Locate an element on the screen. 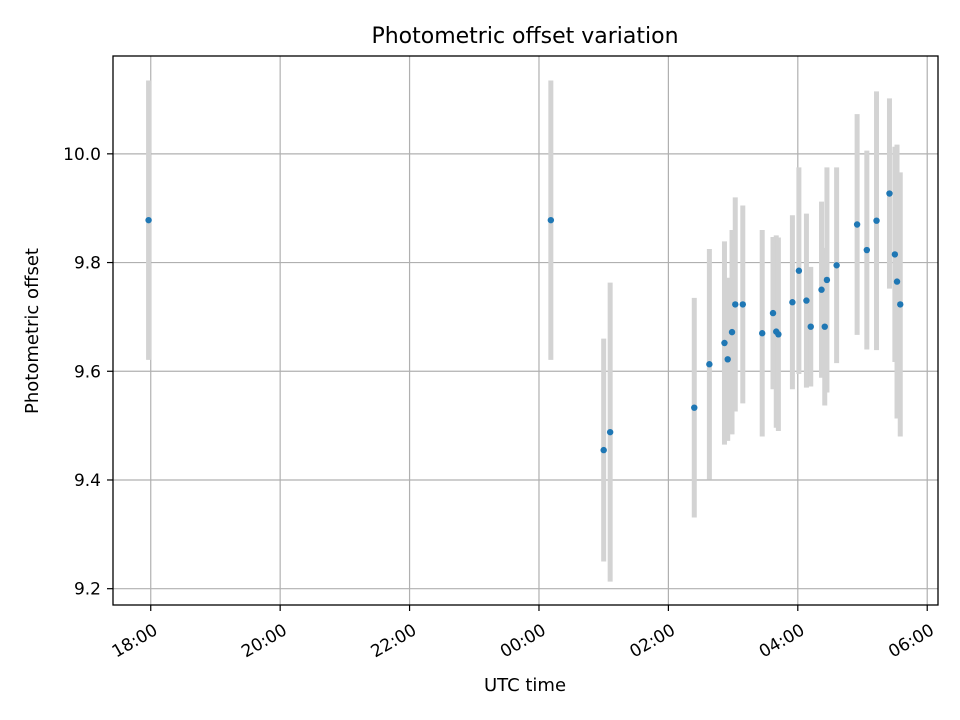 The image size is (960, 720). x-tick-label: 22:00 is located at coordinates (394, 641).